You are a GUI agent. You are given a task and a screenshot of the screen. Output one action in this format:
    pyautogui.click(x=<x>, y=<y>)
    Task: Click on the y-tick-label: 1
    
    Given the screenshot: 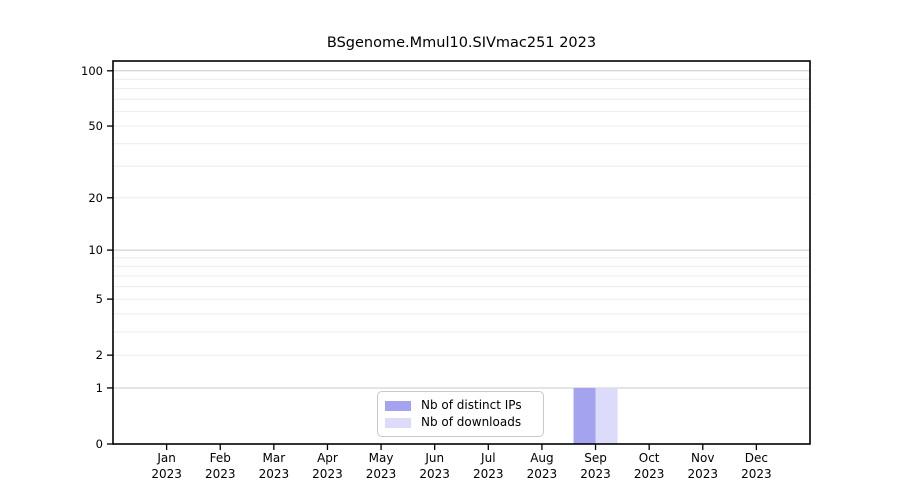 What is the action you would take?
    pyautogui.click(x=99, y=387)
    